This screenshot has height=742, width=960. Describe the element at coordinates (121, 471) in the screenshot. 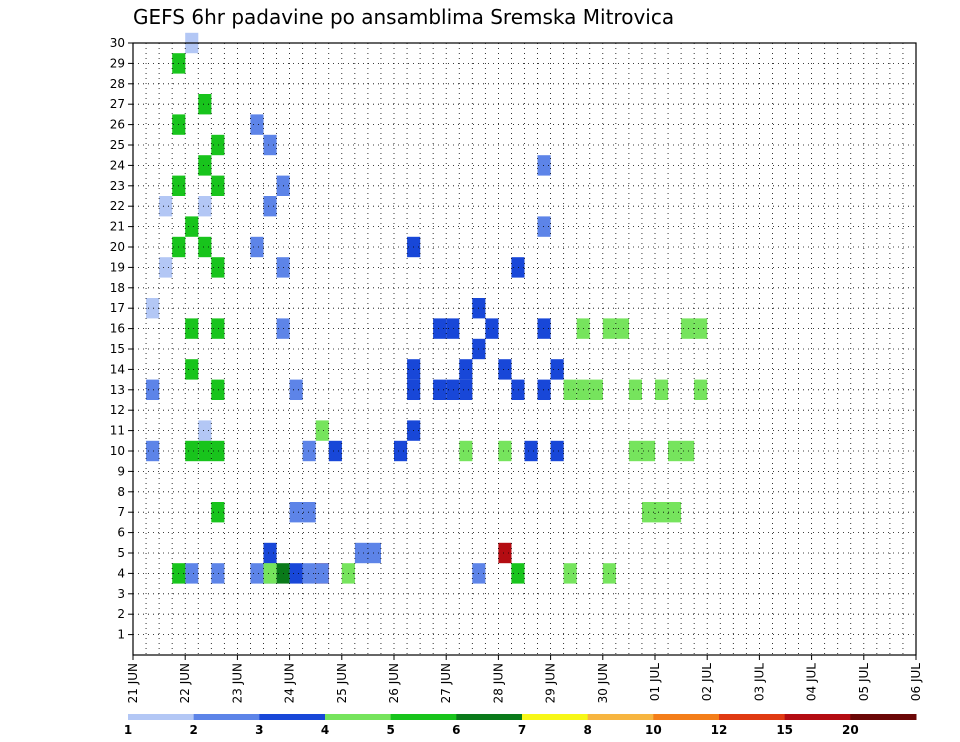

I see `y-tick-label: 9` at that location.